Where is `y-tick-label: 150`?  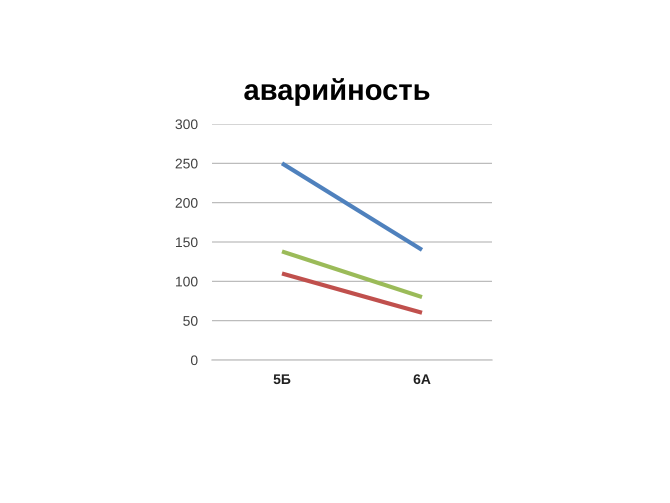
y-tick-label: 150 is located at coordinates (187, 242).